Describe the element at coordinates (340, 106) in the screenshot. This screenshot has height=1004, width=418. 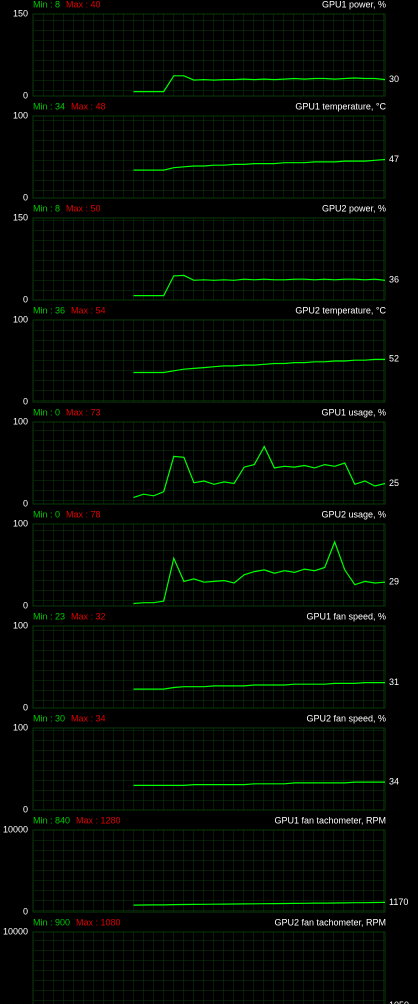
I see `panel-title: GPU1 temperature, °C` at that location.